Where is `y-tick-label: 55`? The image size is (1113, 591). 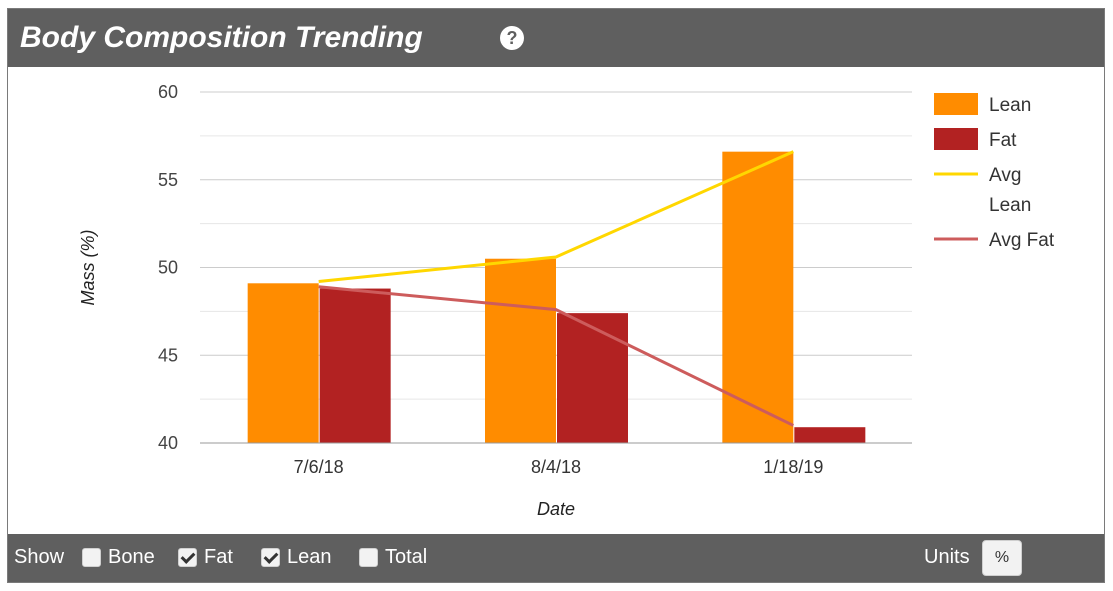
y-tick-label: 55 is located at coordinates (168, 180).